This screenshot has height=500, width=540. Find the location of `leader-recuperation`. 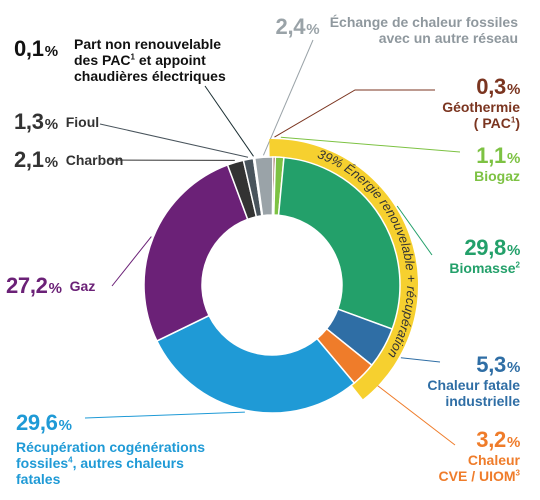

leader-recuperation is located at coordinates (164, 415).